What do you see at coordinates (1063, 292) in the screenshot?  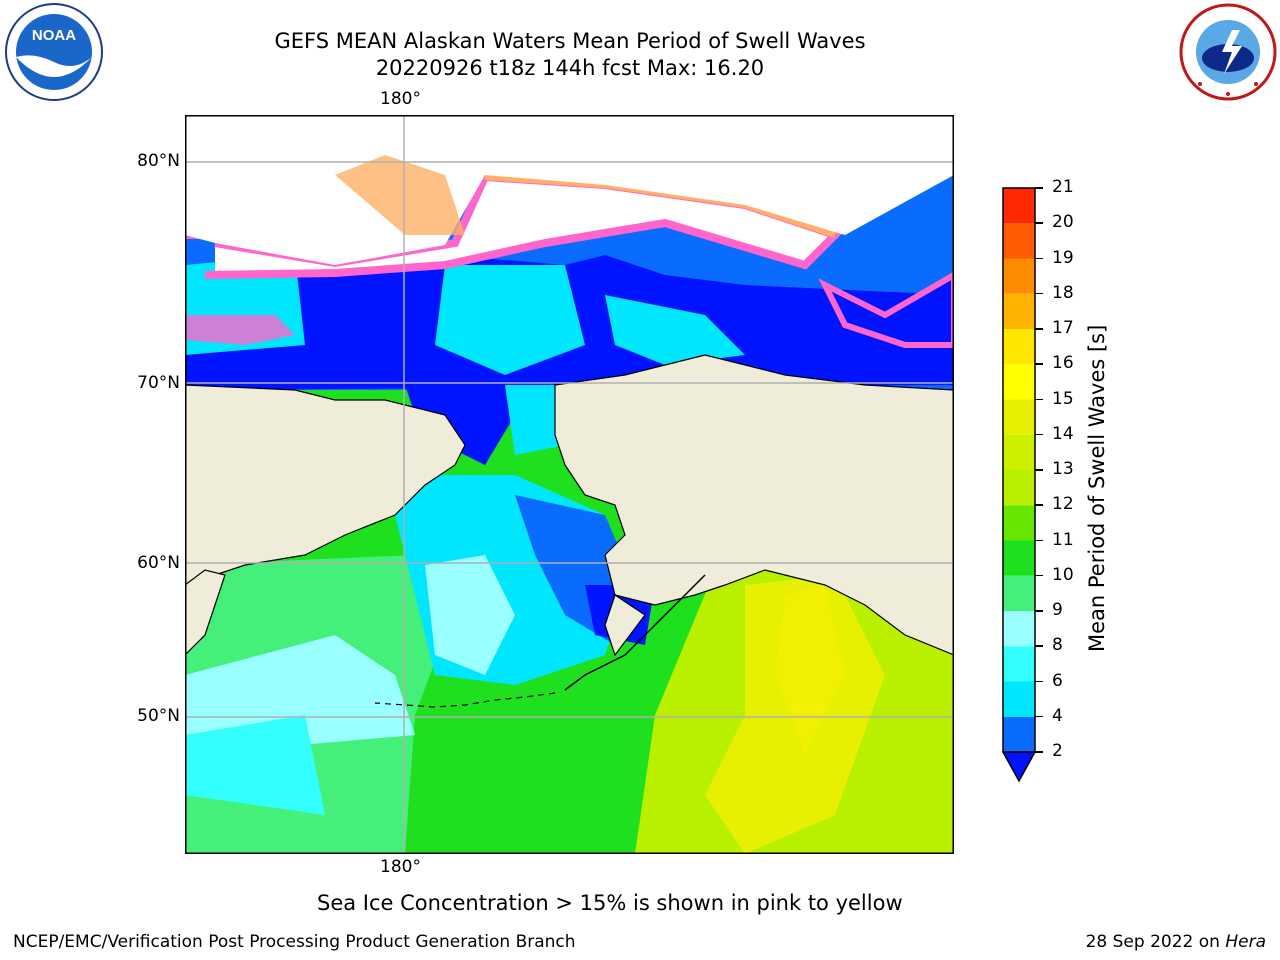 I see `colorbar-tick-label: 18` at bounding box center [1063, 292].